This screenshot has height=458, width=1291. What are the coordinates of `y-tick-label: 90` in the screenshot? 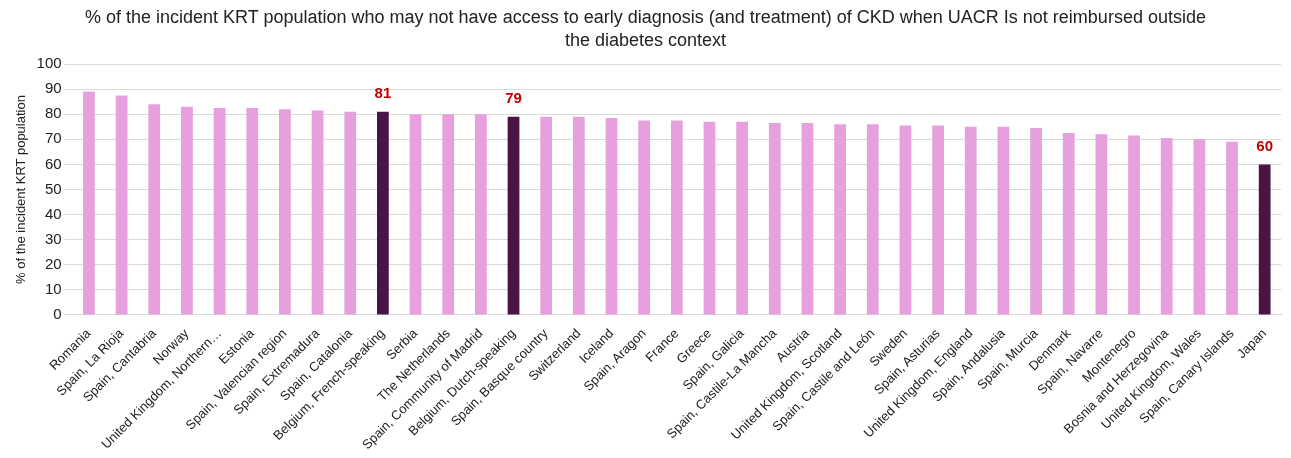 It's located at (53, 88).